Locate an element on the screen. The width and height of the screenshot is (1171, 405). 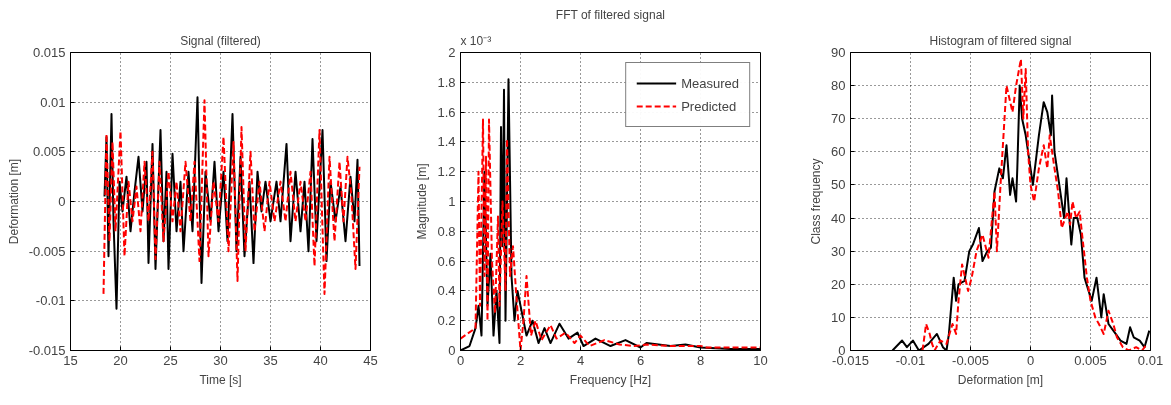
x-axis-title: Frequency [Hz] is located at coordinates (610, 379).